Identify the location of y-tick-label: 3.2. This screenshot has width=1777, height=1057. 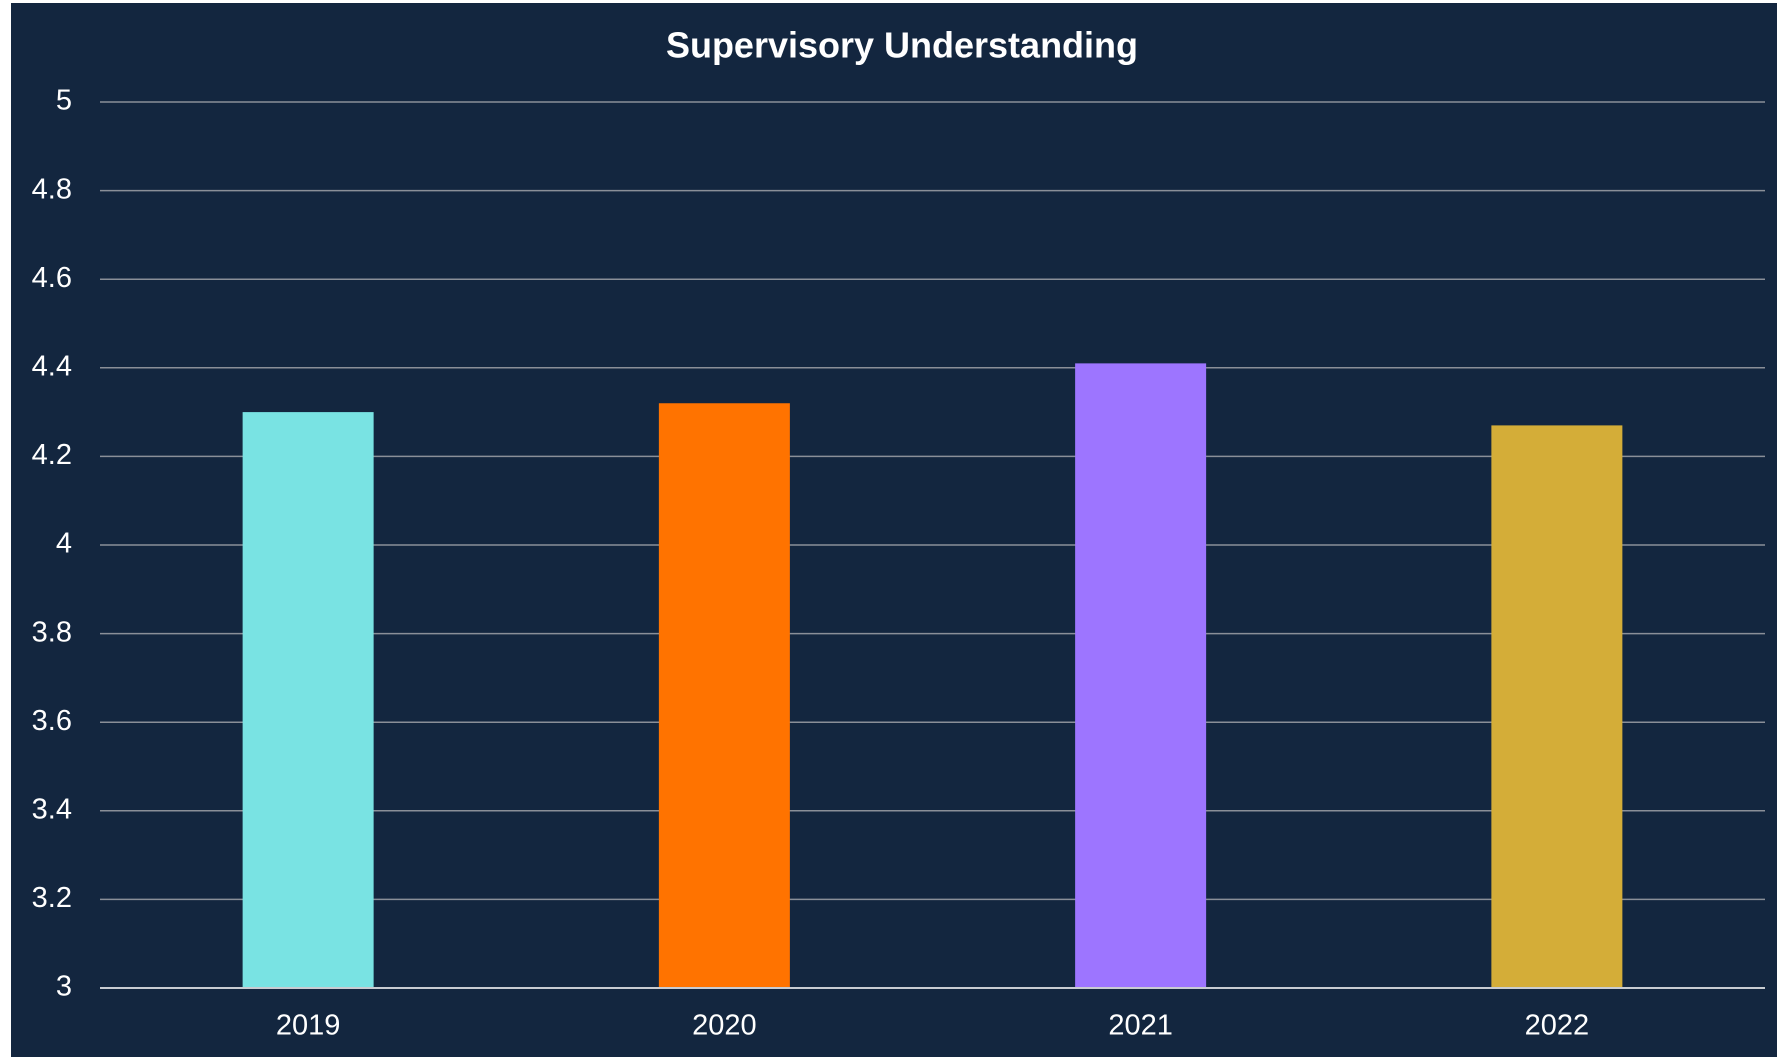
(52, 898).